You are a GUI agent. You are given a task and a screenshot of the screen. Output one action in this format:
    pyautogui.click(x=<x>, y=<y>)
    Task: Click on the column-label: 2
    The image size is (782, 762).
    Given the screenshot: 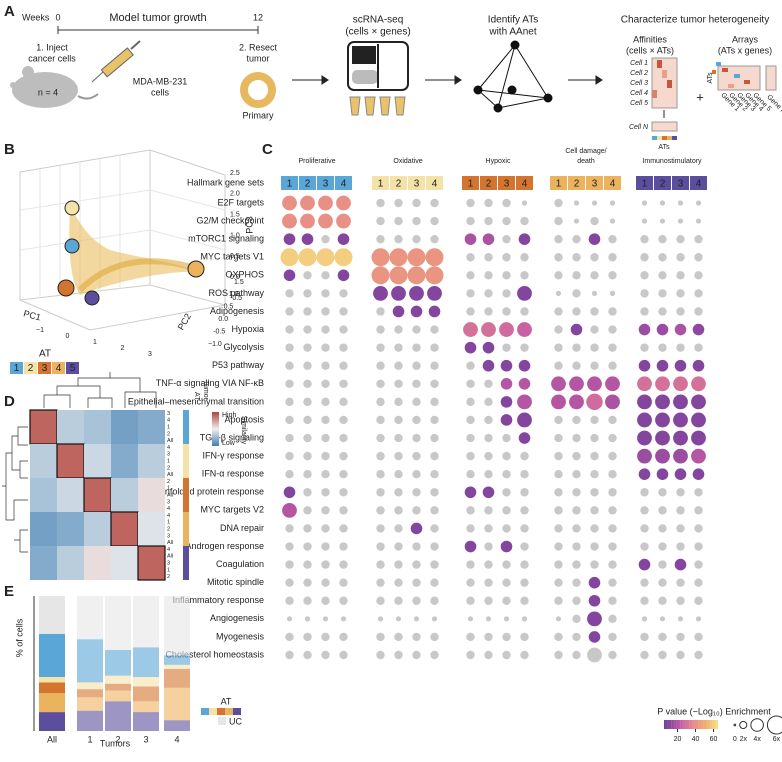 What is the action you would take?
    pyautogui.click(x=399, y=184)
    